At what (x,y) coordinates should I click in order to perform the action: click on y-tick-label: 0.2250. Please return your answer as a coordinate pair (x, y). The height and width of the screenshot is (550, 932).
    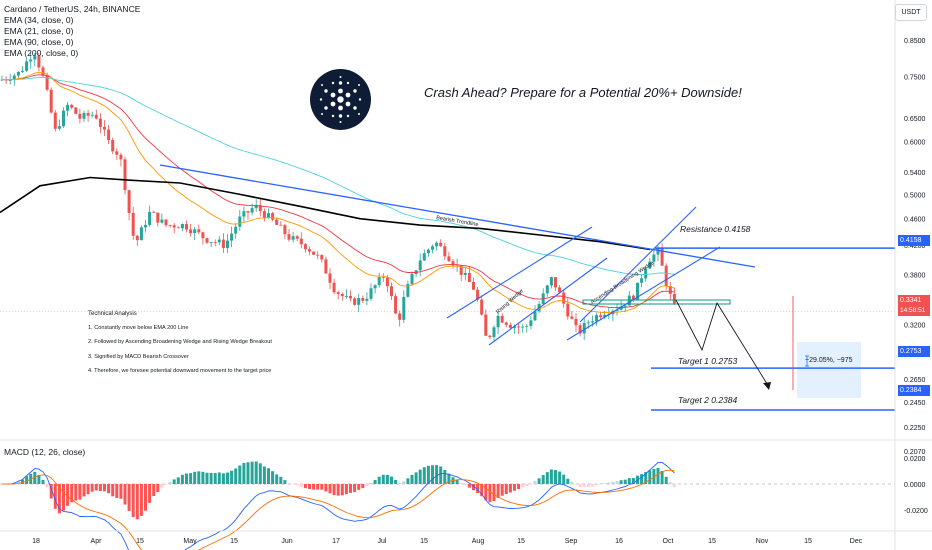
    Looking at the image, I should click on (915, 428).